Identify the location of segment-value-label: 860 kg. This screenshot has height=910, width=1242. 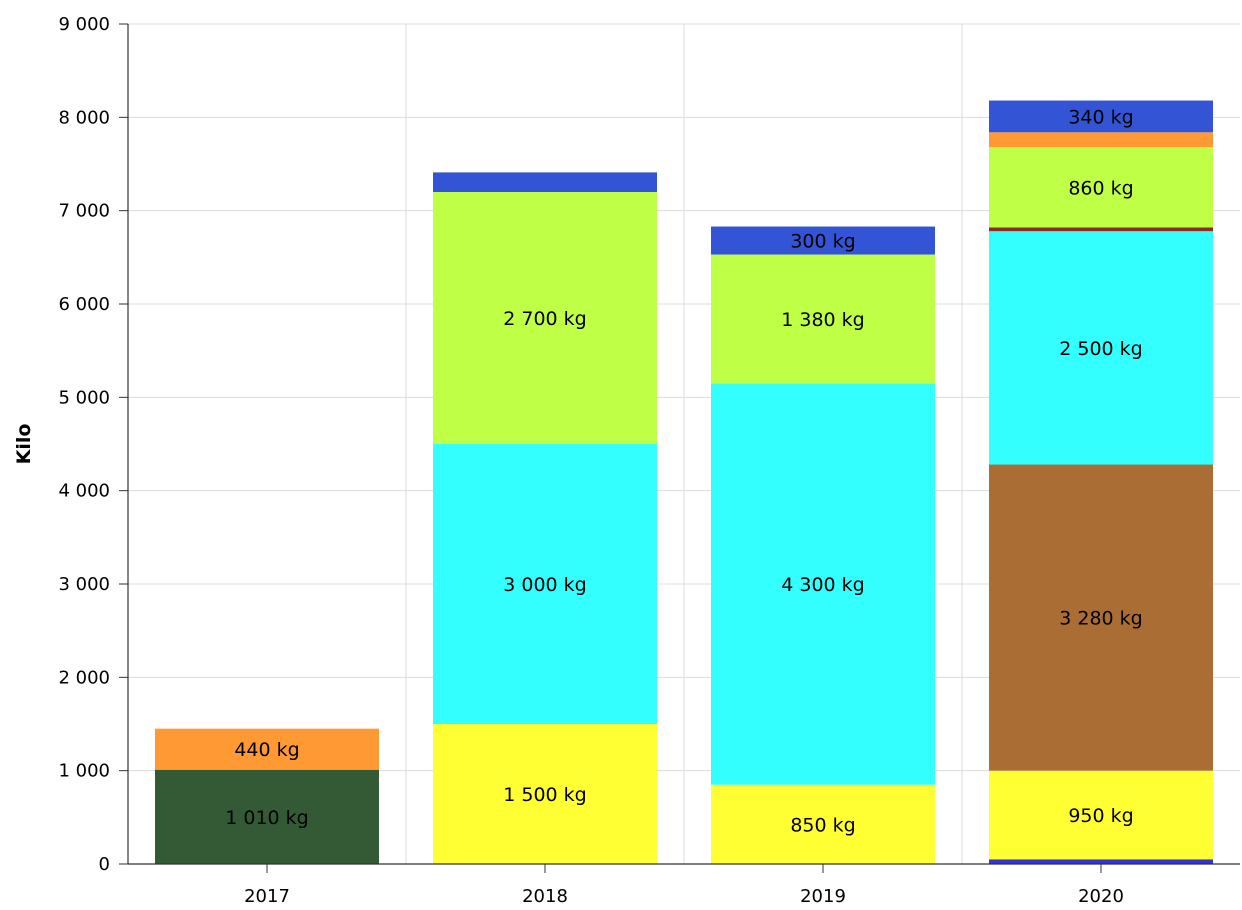
(1100, 188).